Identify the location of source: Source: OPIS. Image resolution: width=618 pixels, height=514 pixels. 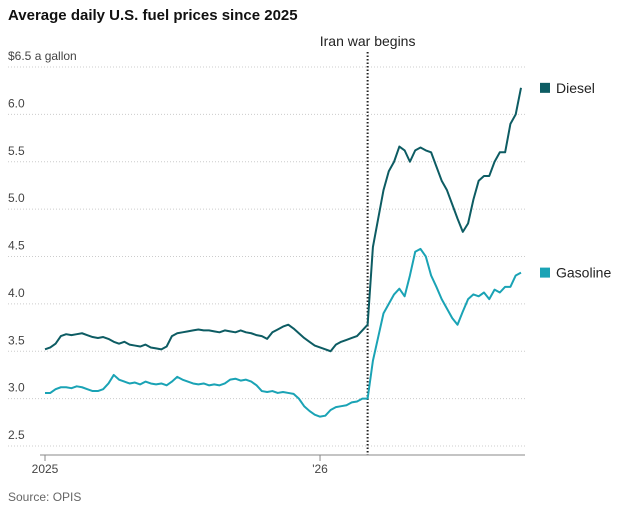
(44, 497).